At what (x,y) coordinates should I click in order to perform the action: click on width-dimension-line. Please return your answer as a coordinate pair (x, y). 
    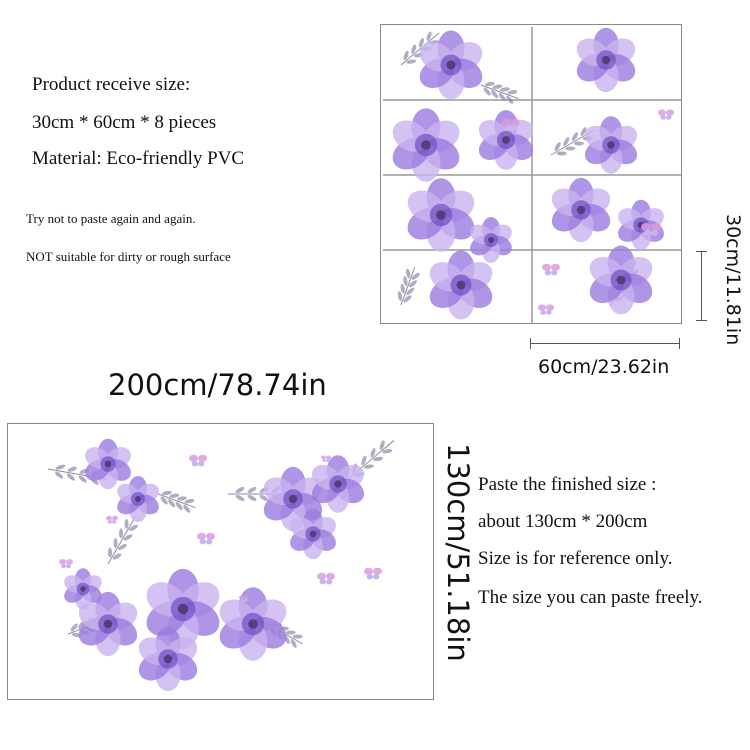
    Looking at the image, I should click on (605, 343).